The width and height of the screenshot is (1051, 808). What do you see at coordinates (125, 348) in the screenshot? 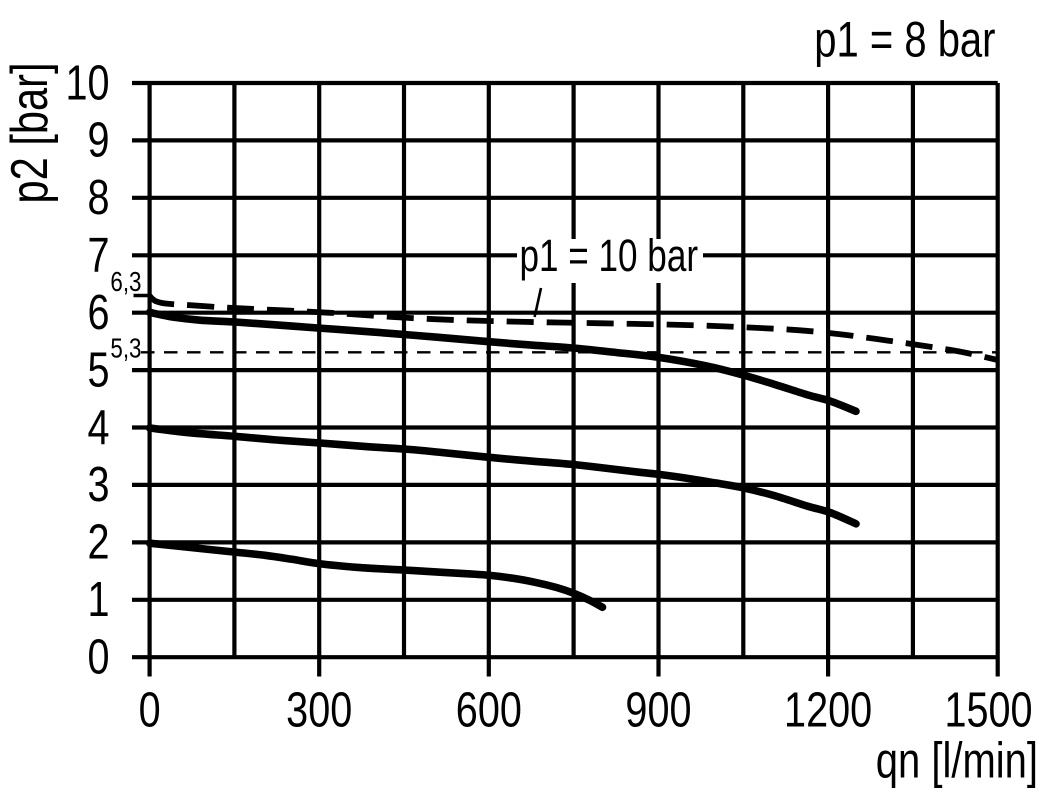
I see `svg-text: 5,3` at bounding box center [125, 348].